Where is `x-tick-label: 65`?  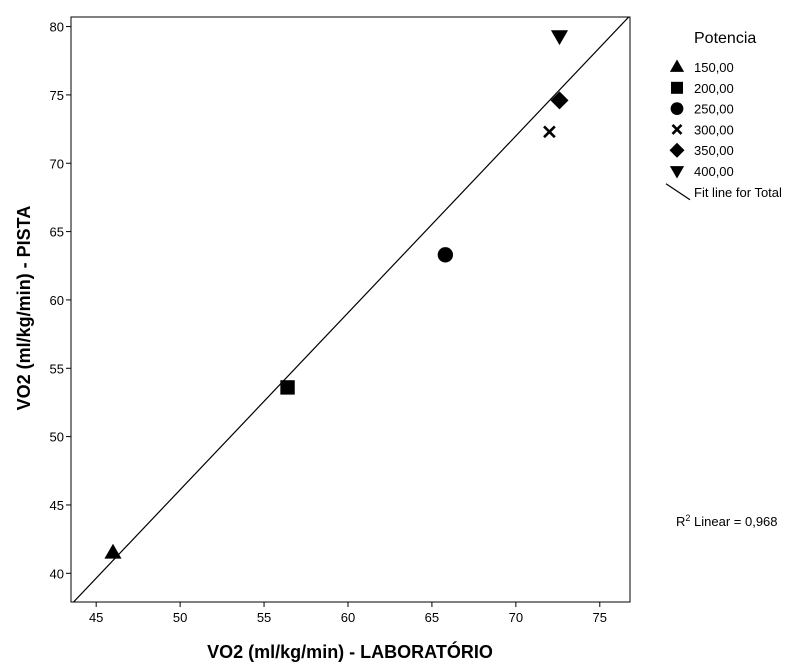 x-tick-label: 65 is located at coordinates (432, 617).